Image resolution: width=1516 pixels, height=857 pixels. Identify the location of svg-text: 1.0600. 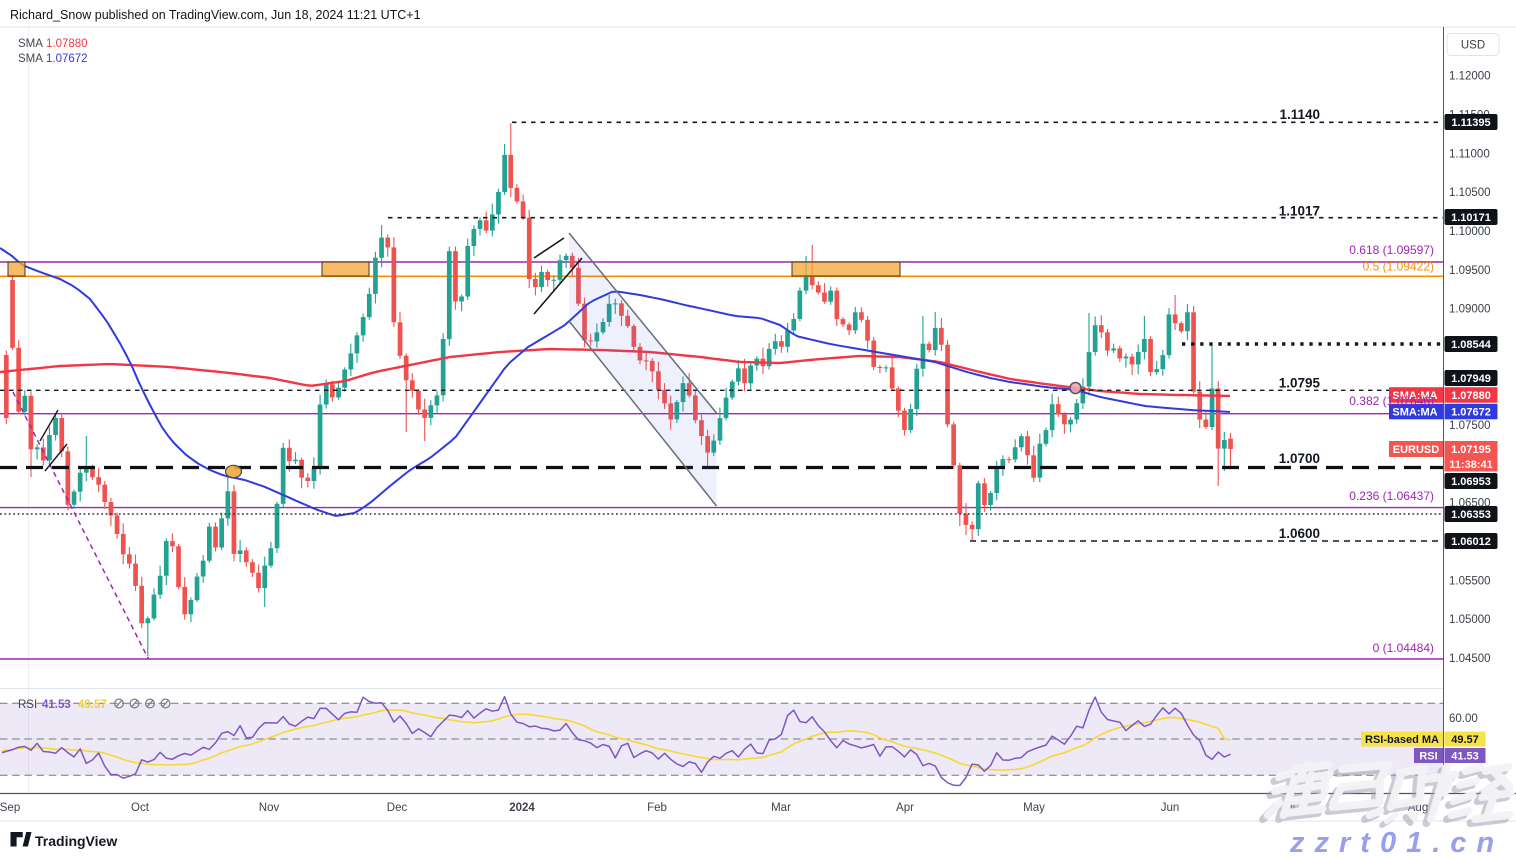
(1299, 533).